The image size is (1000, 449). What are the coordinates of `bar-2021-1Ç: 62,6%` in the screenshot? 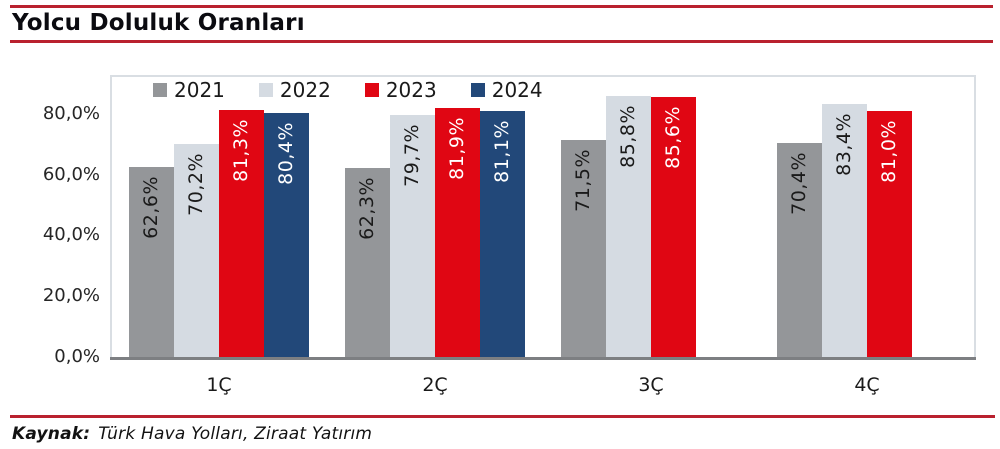 It's located at (151, 261).